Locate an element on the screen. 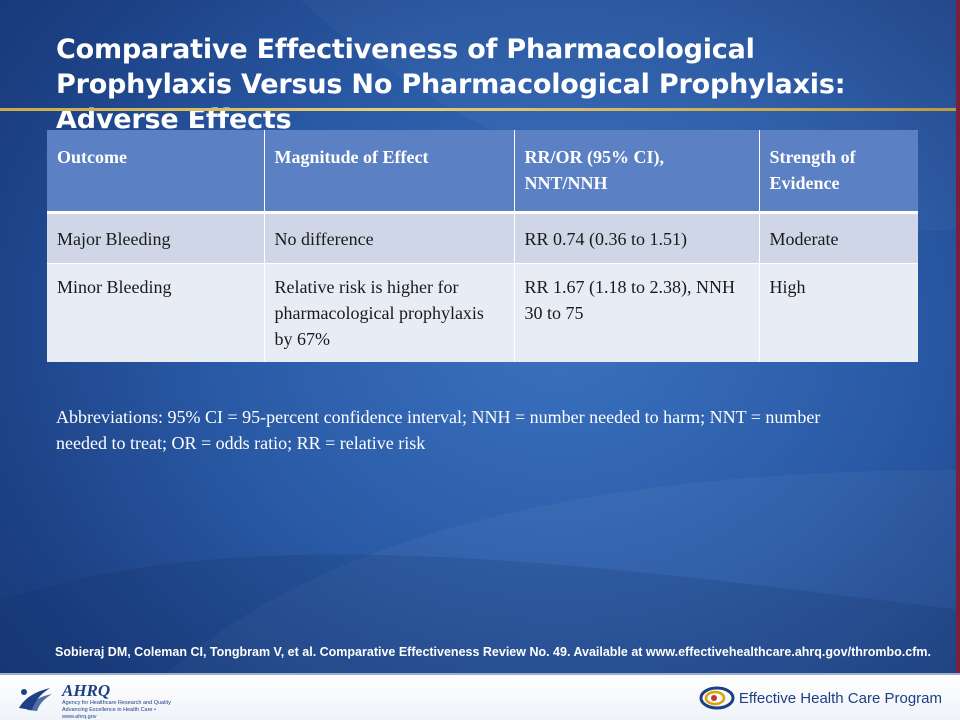 The height and width of the screenshot is (720, 960). table-cell-rr-or: RR 0.74 (0.36 to 1.51) is located at coordinates (636, 237).